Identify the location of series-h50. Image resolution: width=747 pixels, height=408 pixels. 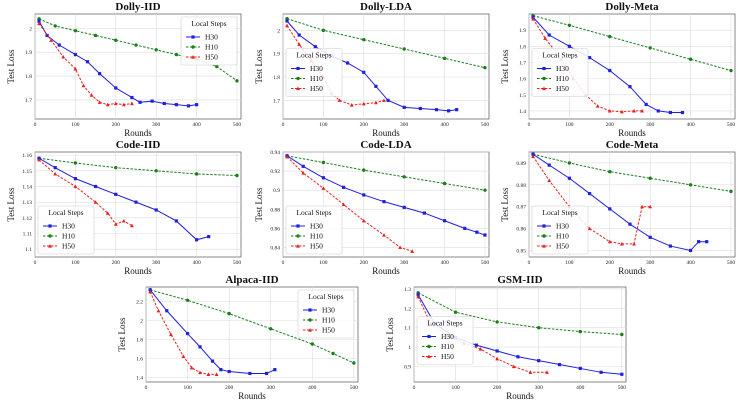
(183, 332).